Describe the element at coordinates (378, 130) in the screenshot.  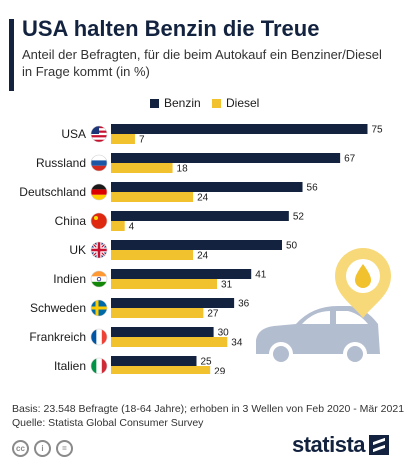
I see `value-label-benzin: 75` at that location.